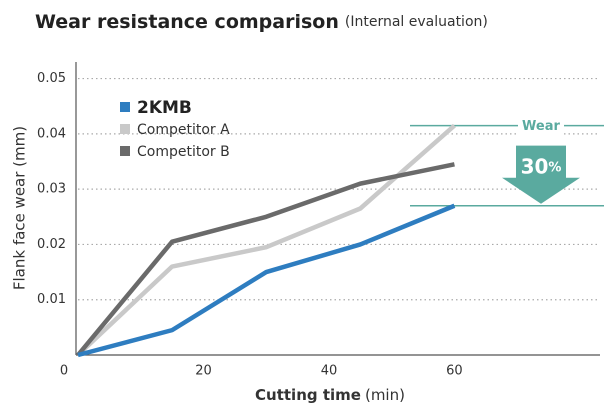 The image size is (606, 408). What do you see at coordinates (183, 130) in the screenshot?
I see `legend-label: Competitor A` at bounding box center [183, 130].